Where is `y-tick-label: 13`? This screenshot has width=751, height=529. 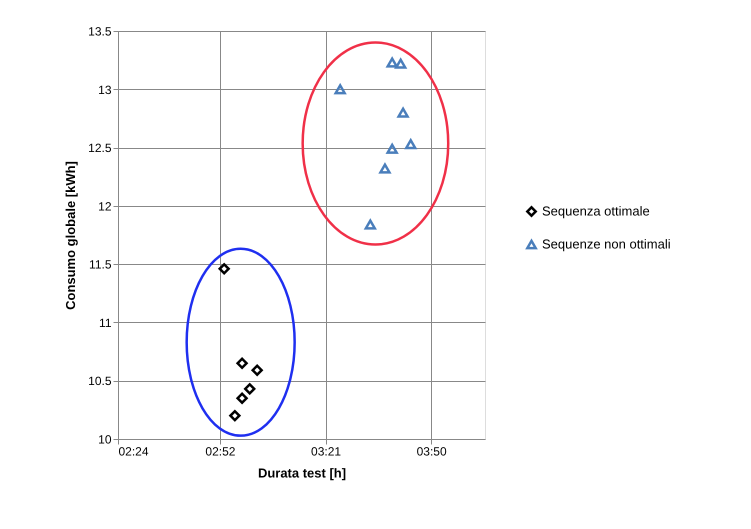
y-tick-label: 13 is located at coordinates (105, 89).